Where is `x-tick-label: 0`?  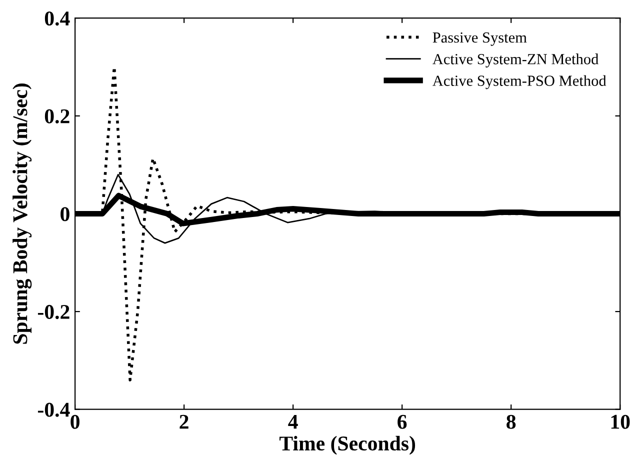 x-tick-label: 0 is located at coordinates (75, 421).